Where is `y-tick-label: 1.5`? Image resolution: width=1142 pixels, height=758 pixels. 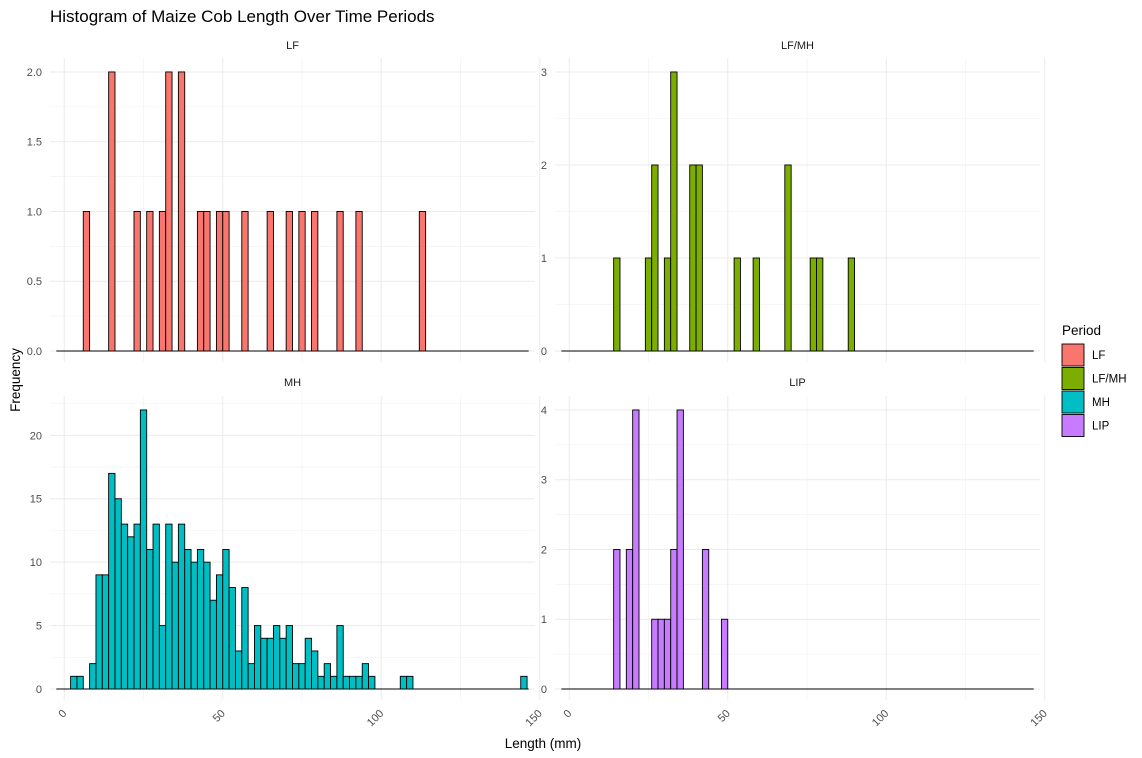 y-tick-label: 1.5 is located at coordinates (34, 143).